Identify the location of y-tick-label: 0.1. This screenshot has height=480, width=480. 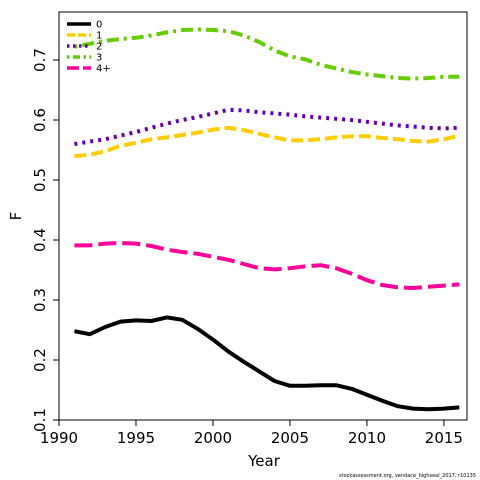
(40, 420).